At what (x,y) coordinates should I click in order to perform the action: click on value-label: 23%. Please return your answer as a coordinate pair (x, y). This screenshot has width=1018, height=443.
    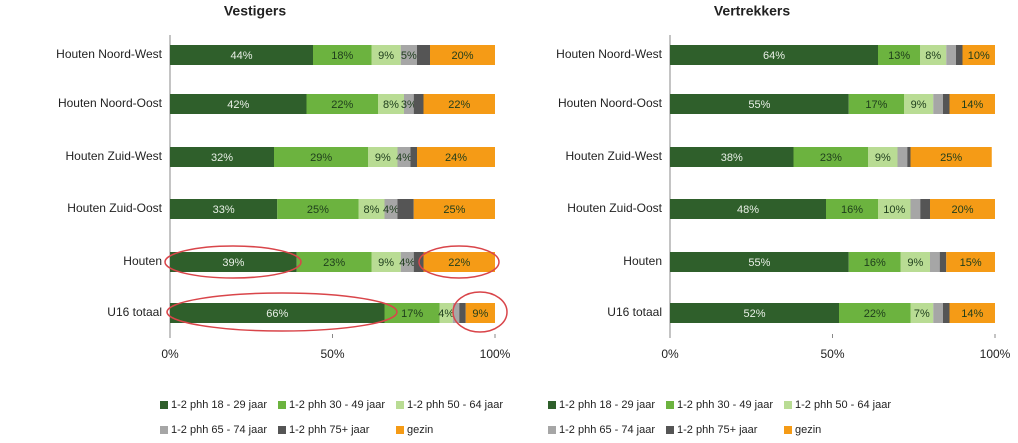
    Looking at the image, I should click on (831, 158).